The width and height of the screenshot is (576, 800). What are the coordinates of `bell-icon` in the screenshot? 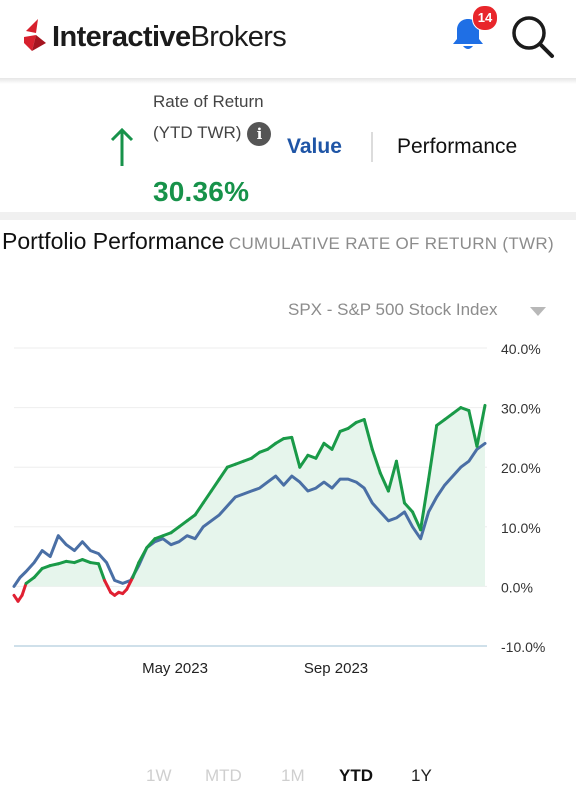 It's located at (468, 38).